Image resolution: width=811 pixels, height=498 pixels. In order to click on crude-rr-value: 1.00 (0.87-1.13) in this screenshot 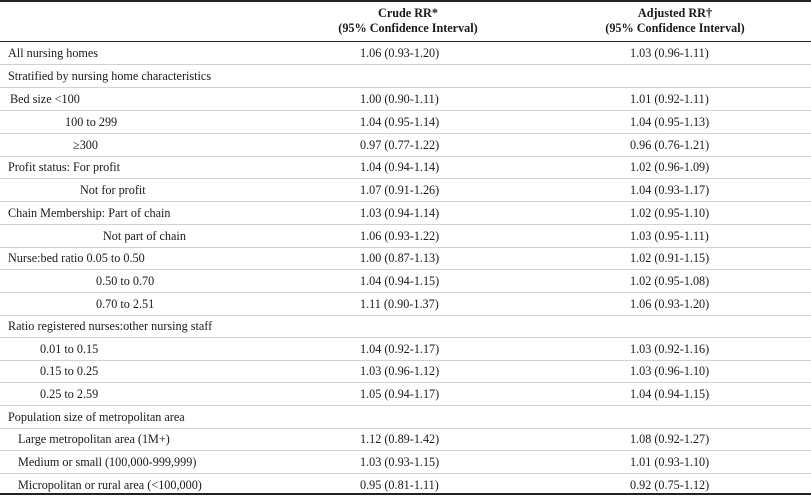, I will do `click(400, 258)`.